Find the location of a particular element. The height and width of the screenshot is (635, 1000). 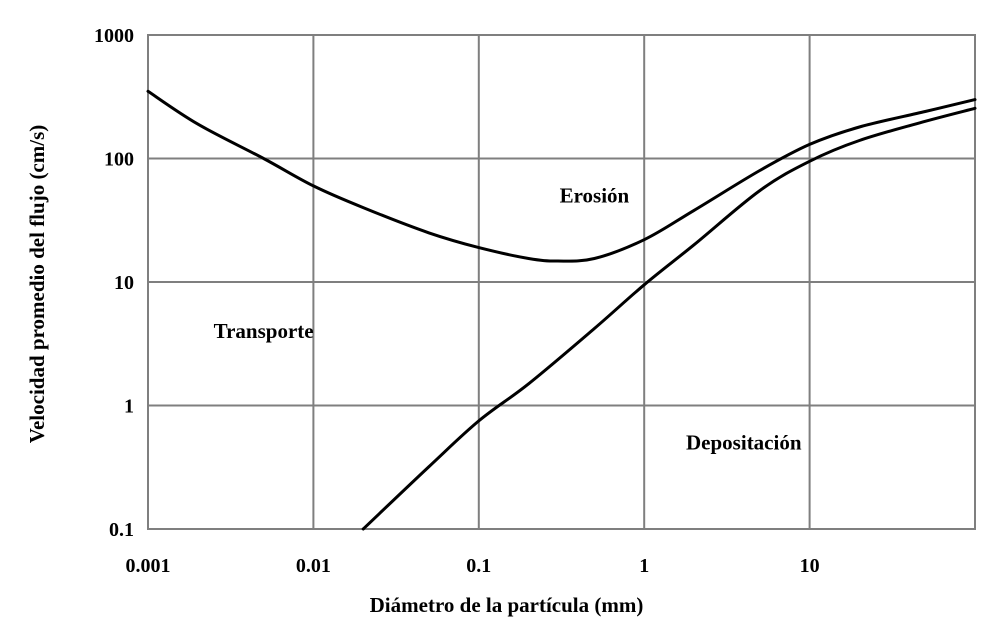

x-axis-title: Diámetro de la partícula (mm) is located at coordinates (507, 605).